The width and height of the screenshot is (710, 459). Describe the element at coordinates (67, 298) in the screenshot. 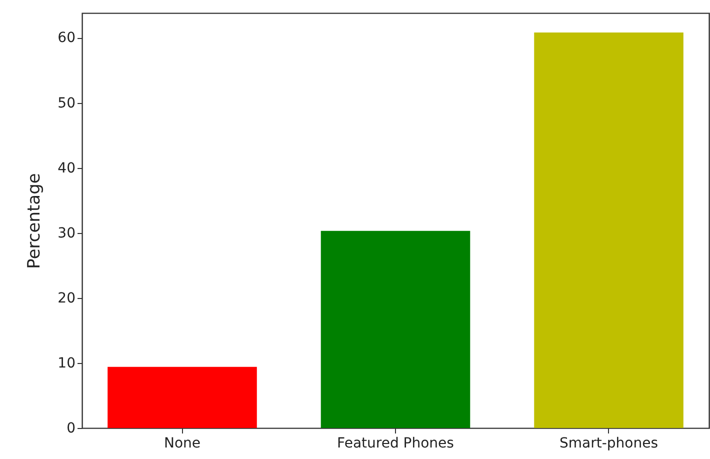

I see `y-tick-label: 20` at that location.